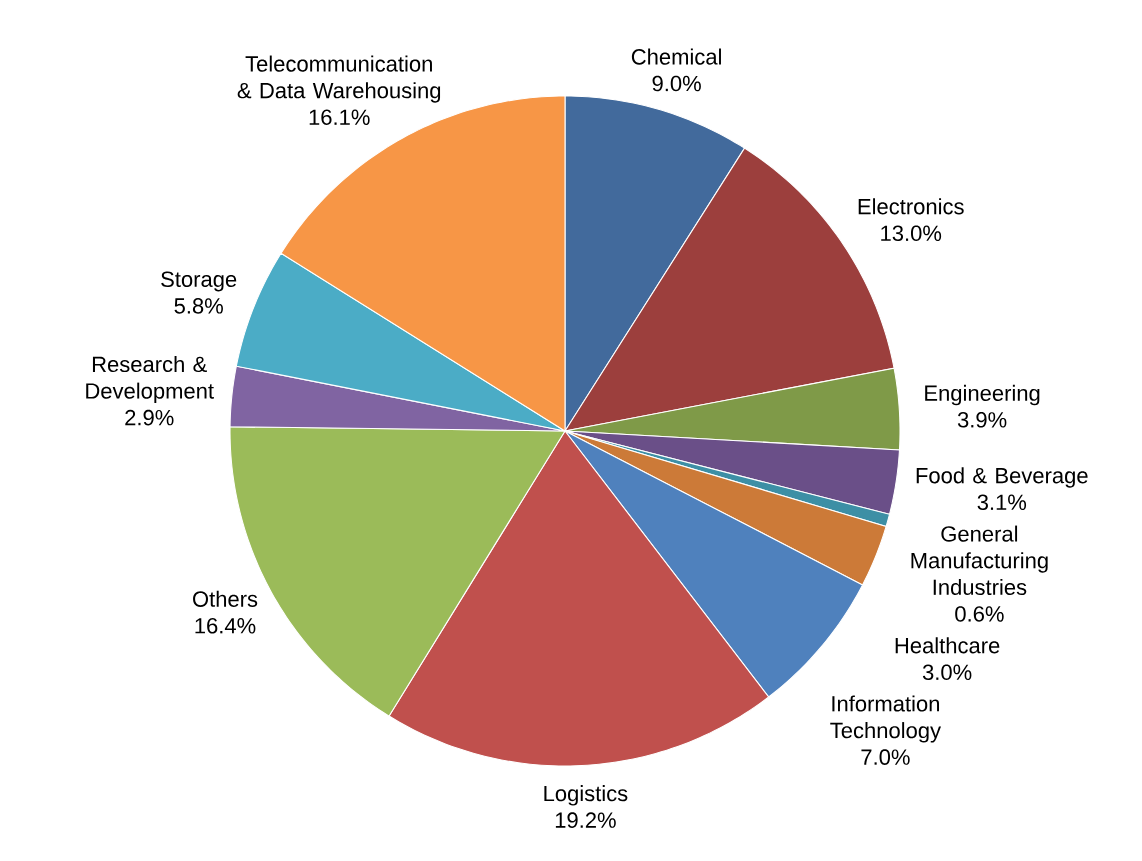 The height and width of the screenshot is (861, 1142). Describe the element at coordinates (947, 645) in the screenshot. I see `slice-label: Healthcare` at that location.